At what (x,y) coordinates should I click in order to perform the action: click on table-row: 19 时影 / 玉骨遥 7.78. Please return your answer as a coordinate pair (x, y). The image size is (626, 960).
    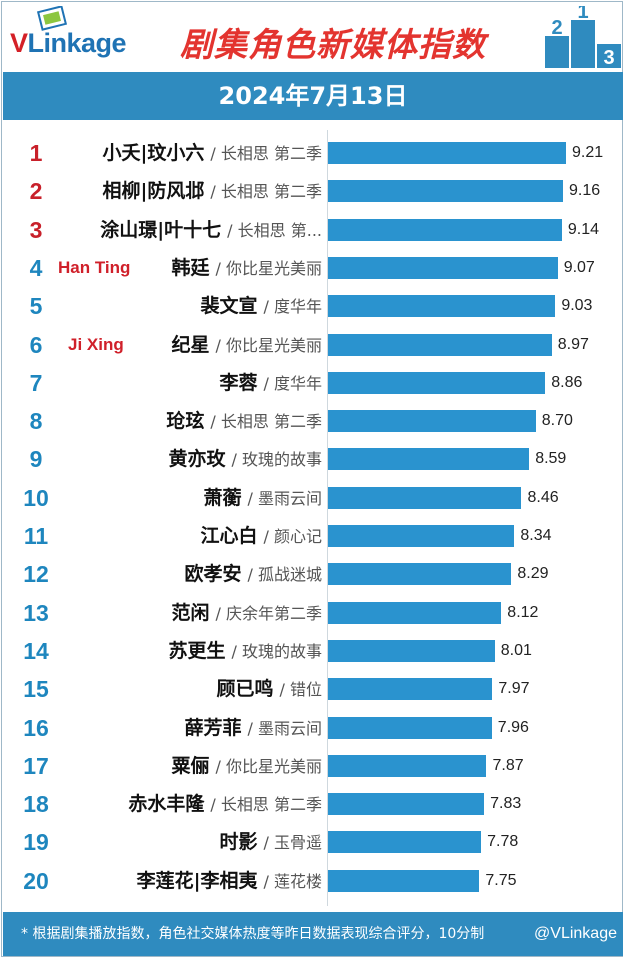
    Looking at the image, I should click on (313, 842).